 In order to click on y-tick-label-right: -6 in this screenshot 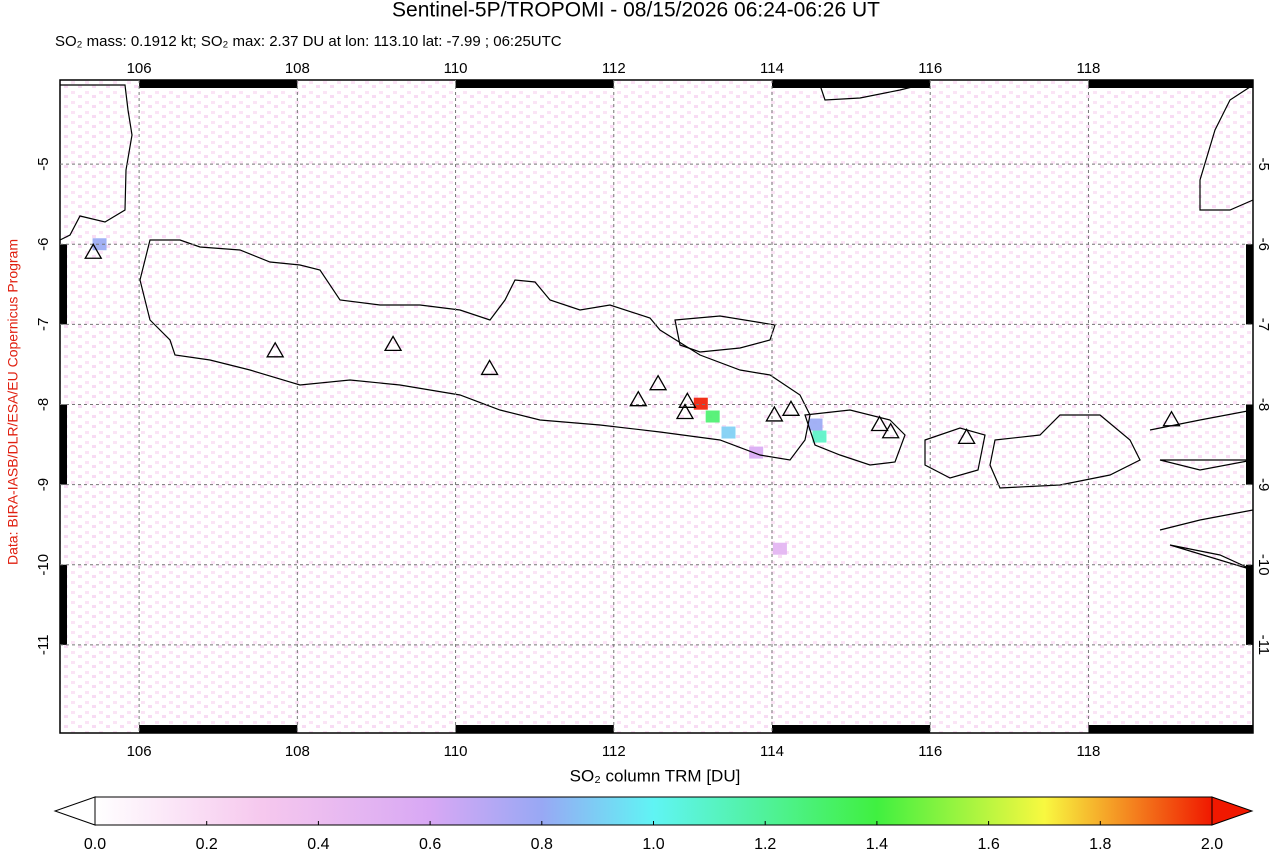, I will do `click(1263, 244)`.